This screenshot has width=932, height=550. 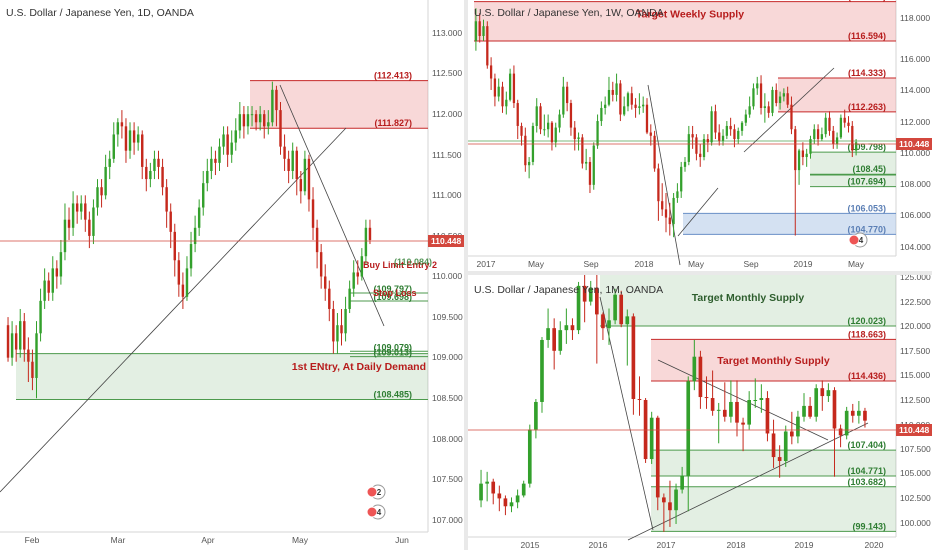 I want to click on vertical-divider, so click(x=466, y=275).